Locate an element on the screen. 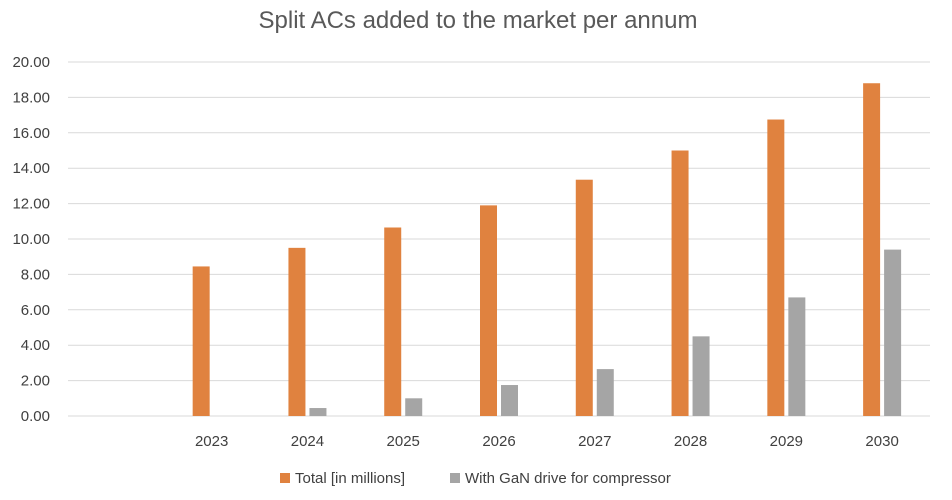  y-tick-label: 20.00 is located at coordinates (31, 62).